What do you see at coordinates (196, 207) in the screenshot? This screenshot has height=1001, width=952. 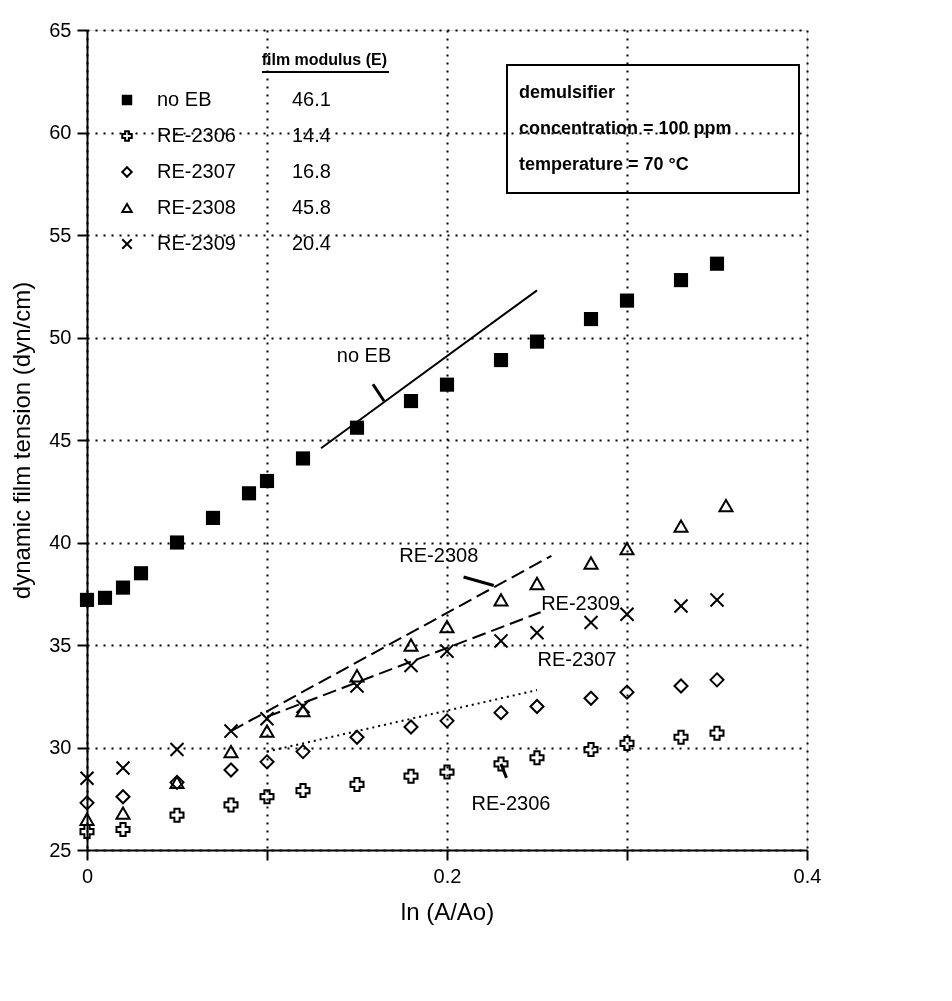 I see `legend-label: RE-2308` at bounding box center [196, 207].